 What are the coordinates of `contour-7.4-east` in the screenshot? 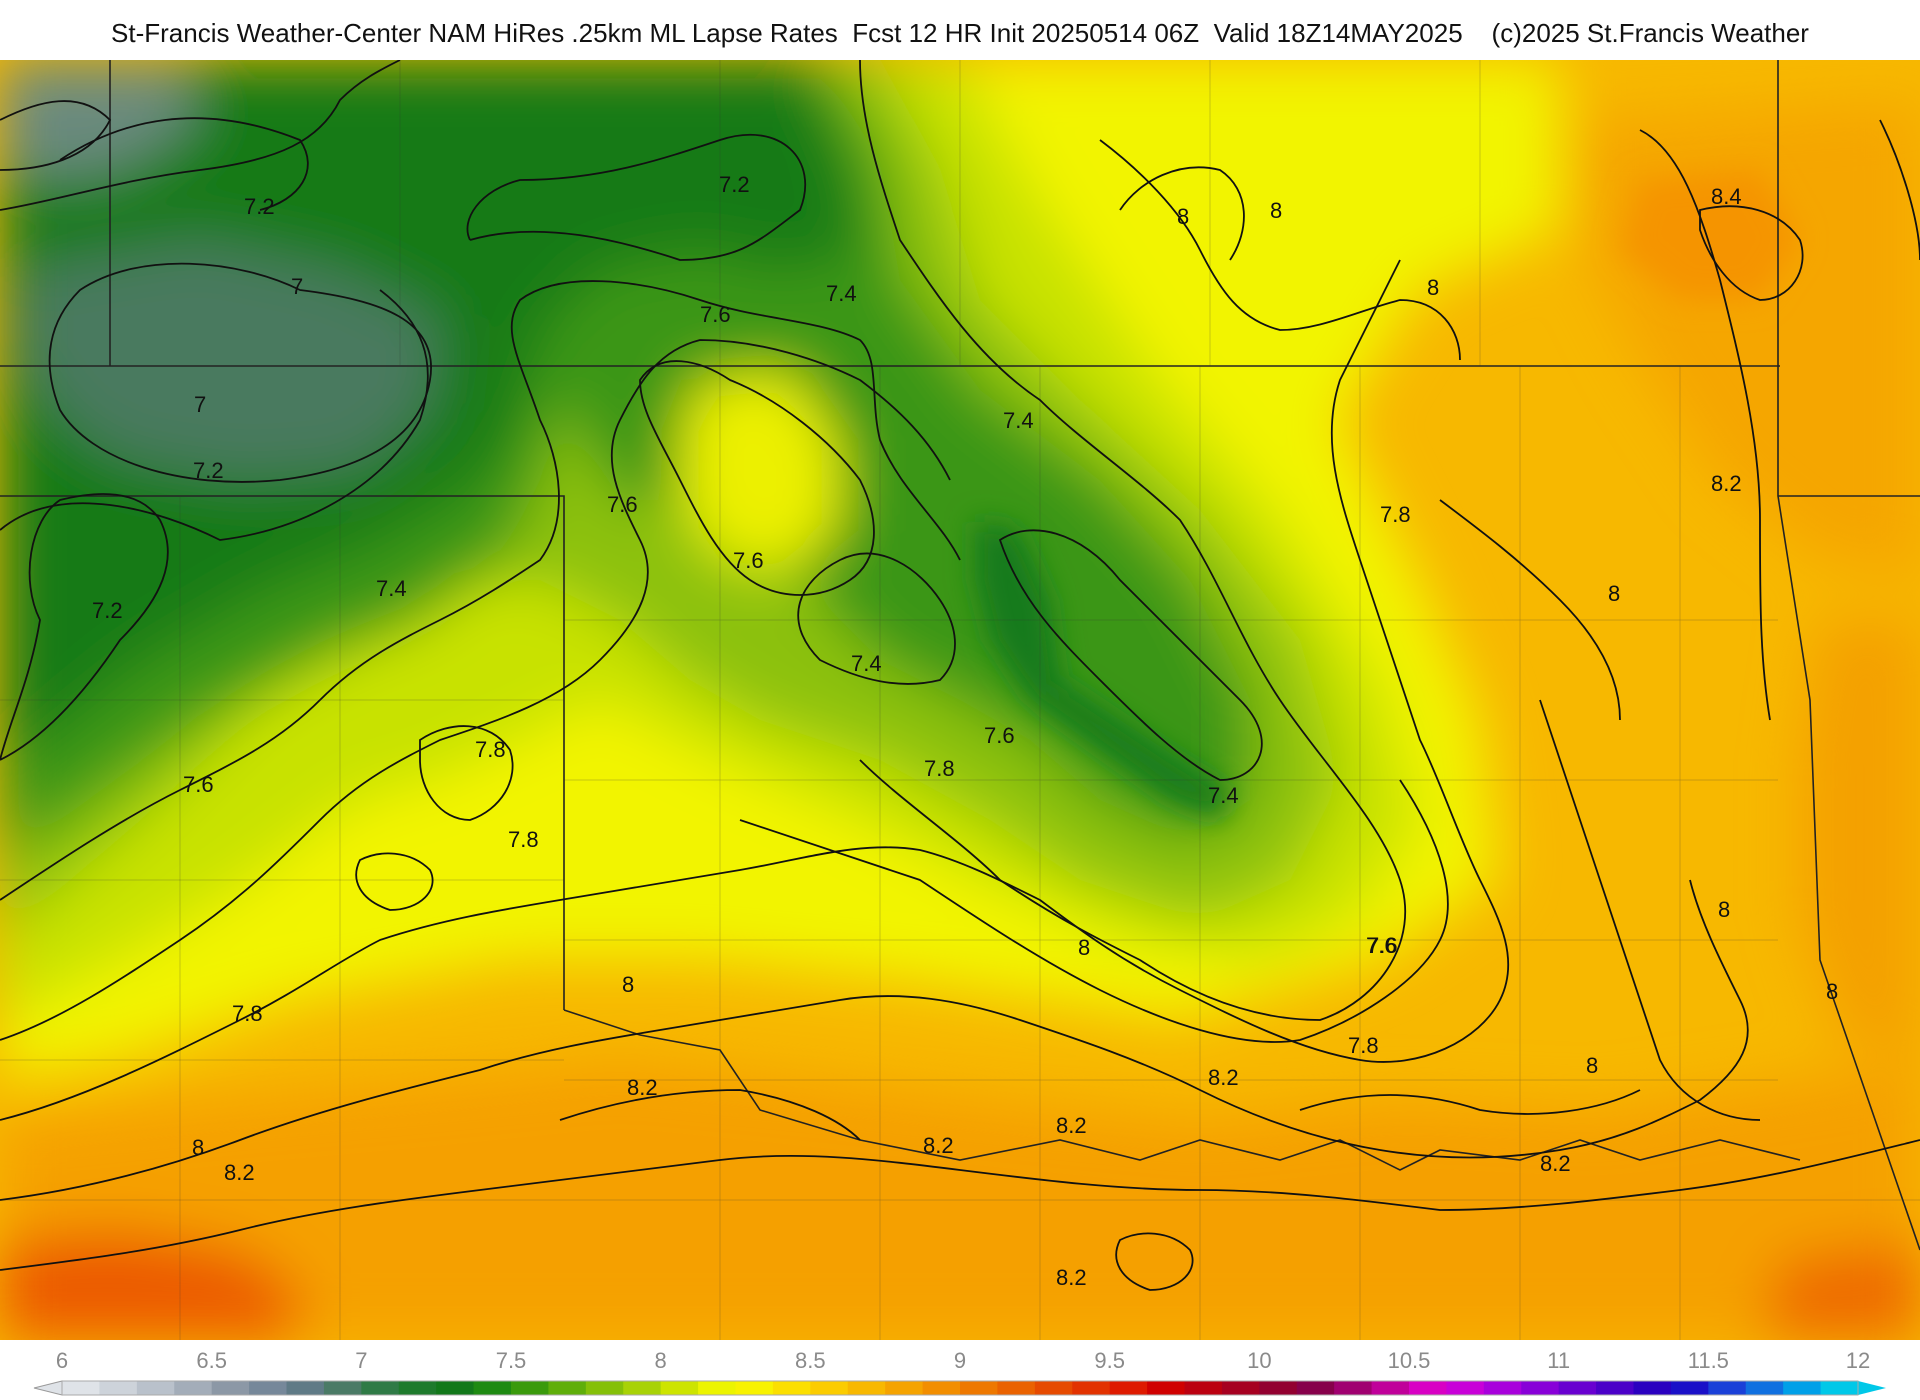 It's located at (1130, 655).